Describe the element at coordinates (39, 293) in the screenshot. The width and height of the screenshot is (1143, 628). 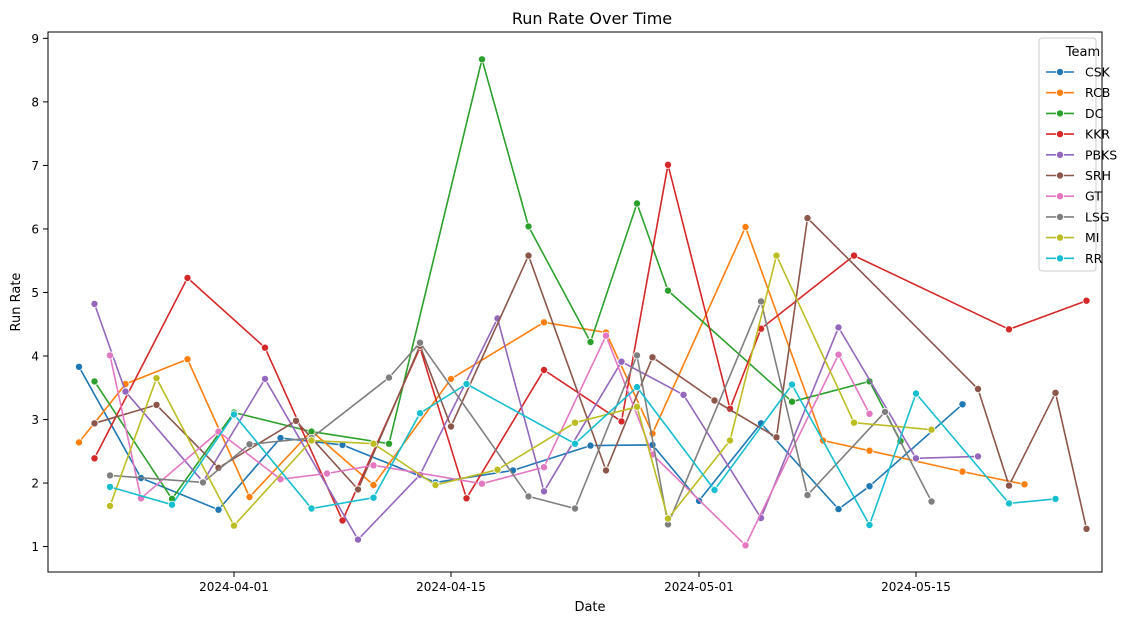
I see `y-axis: 1 2 3 4 5 6 7 8 9` at that location.